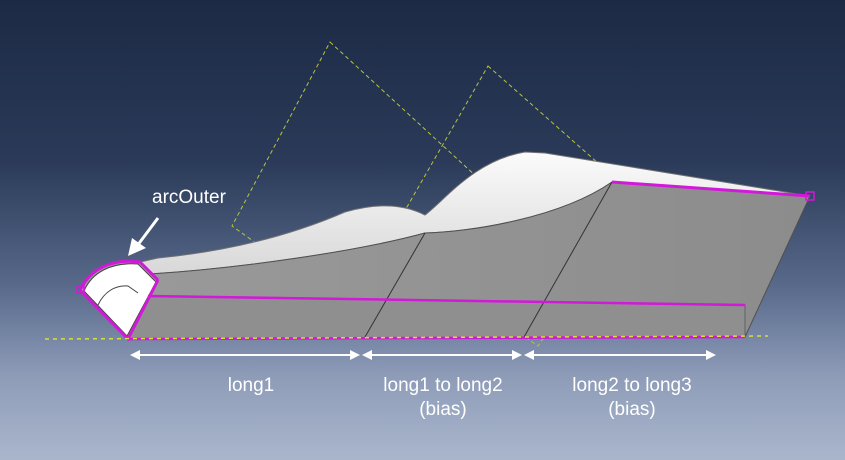 Image resolution: width=845 pixels, height=460 pixels. I want to click on dimension-label-2-line-2: (bias), so click(443, 409).